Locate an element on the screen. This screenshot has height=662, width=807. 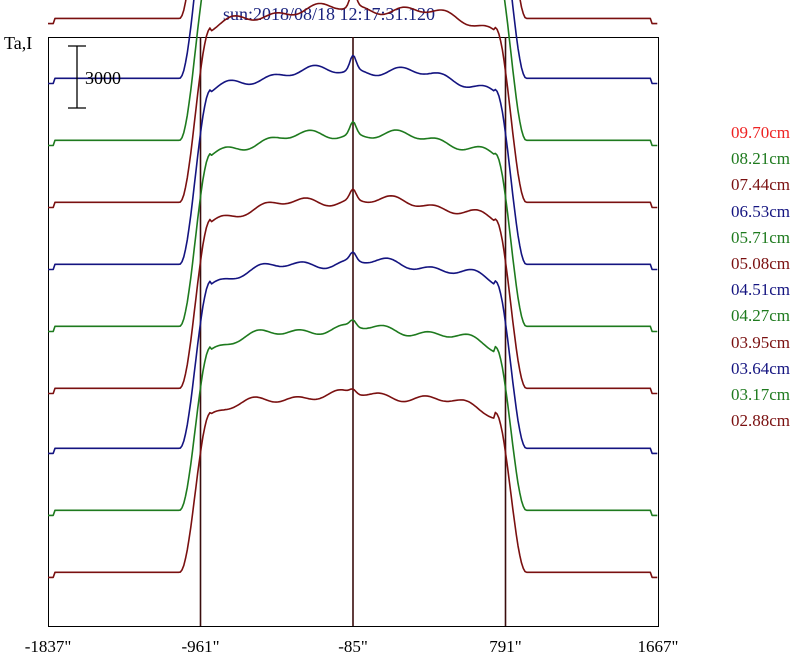
x-tick-labels: -1837" -961" -85" 791" 1667" is located at coordinates (352, 646).